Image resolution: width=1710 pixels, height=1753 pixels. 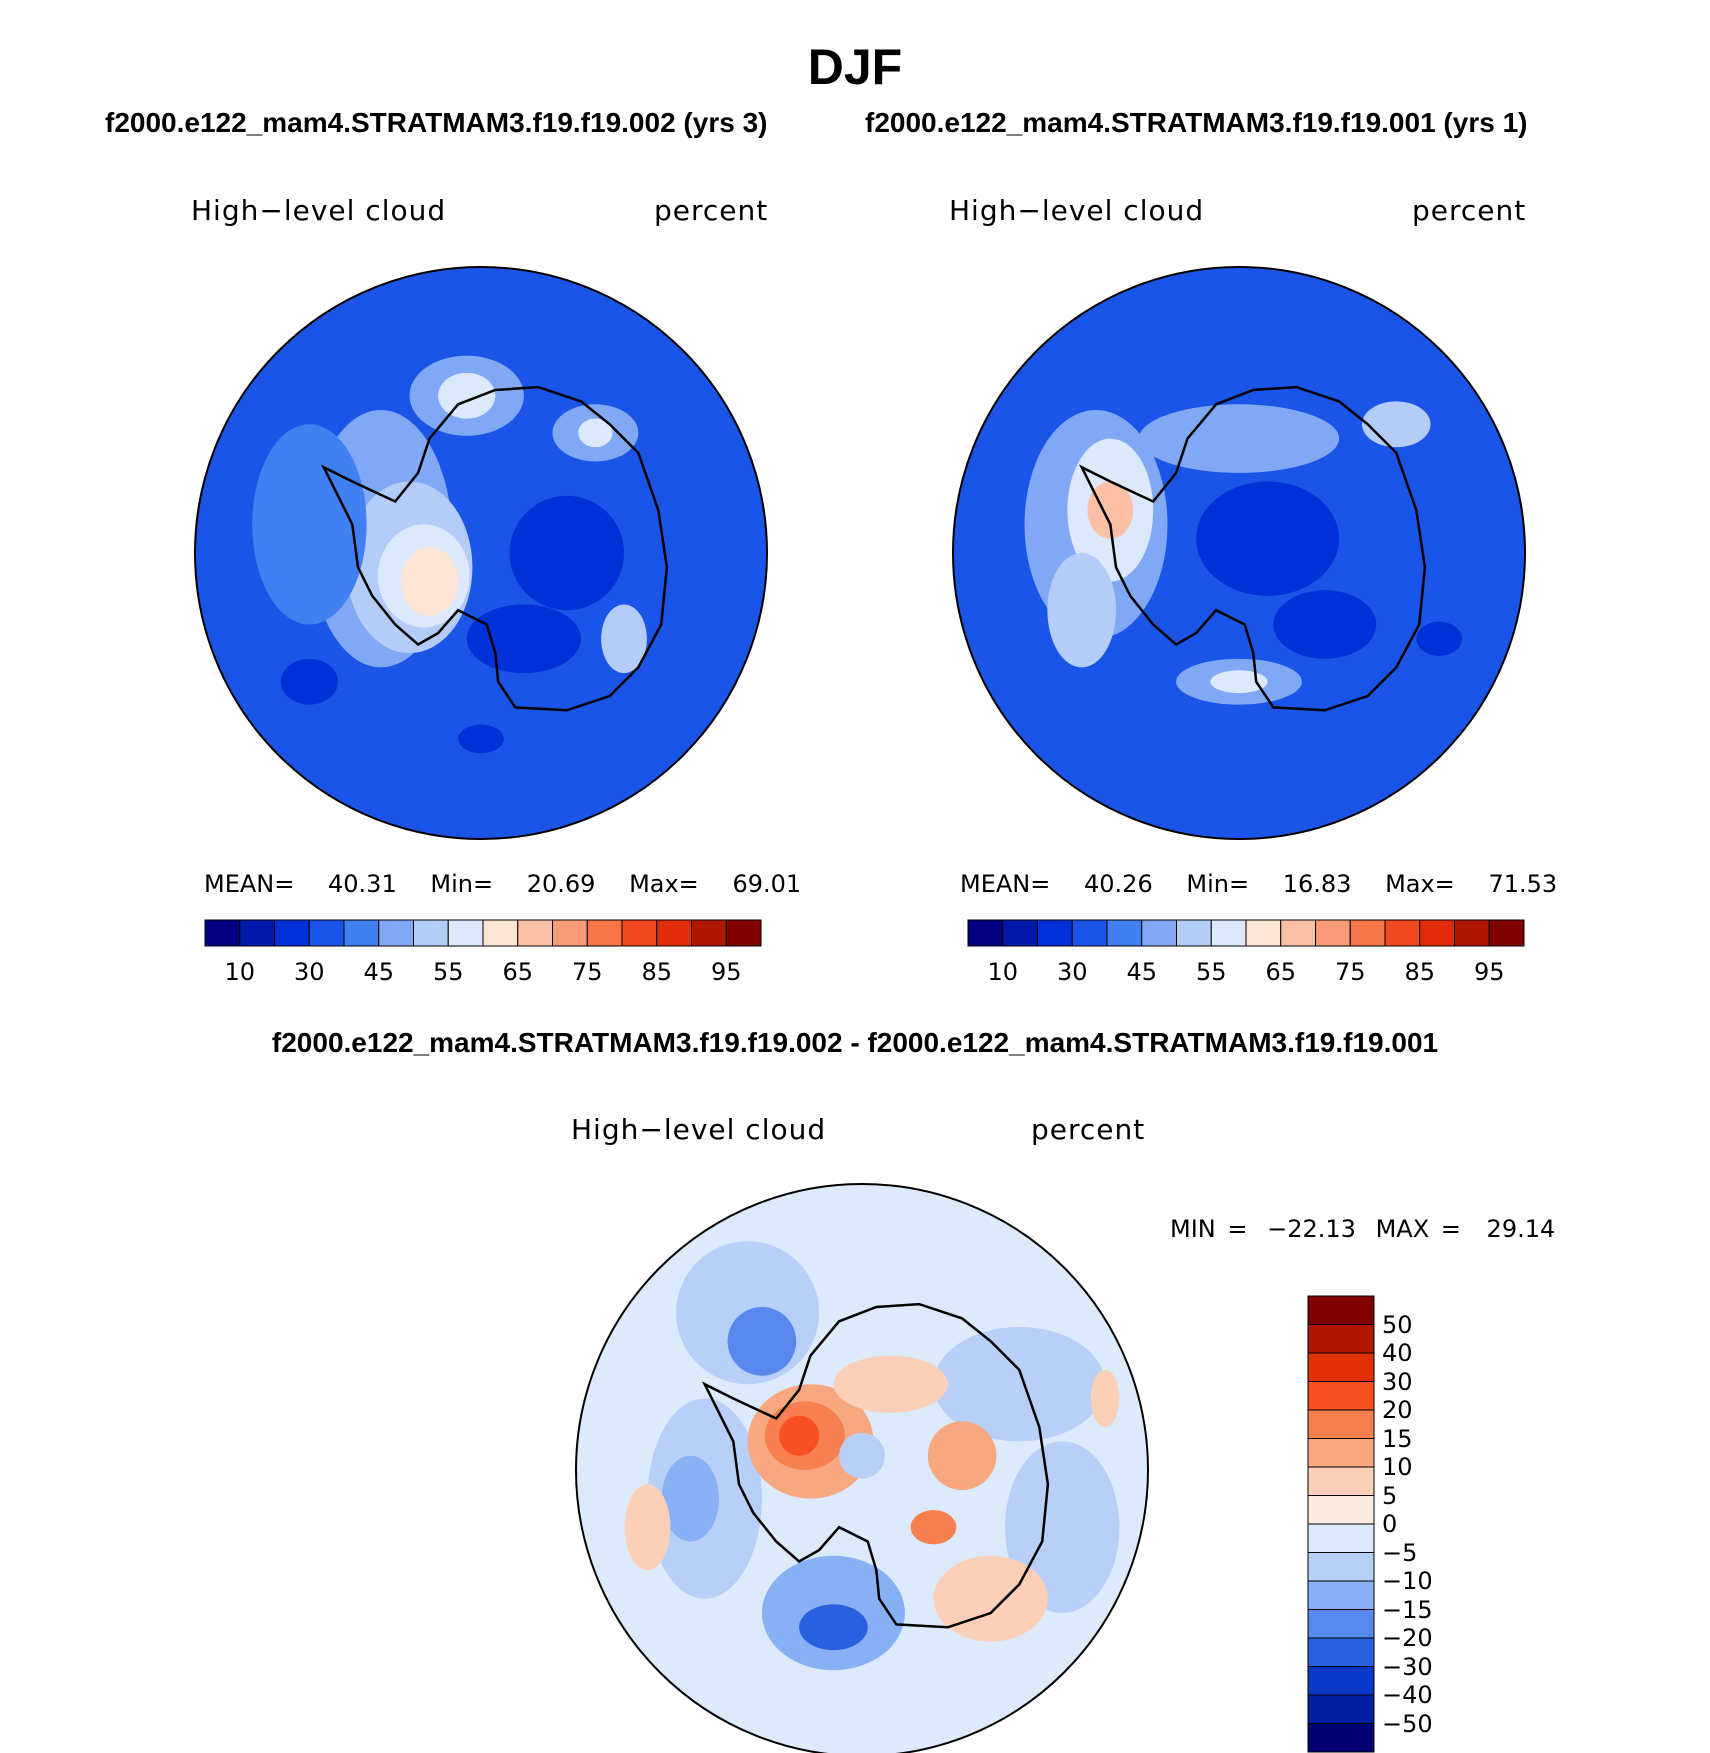 What do you see at coordinates (1469, 210) in the screenshot?
I see `panel-control-units: percent` at bounding box center [1469, 210].